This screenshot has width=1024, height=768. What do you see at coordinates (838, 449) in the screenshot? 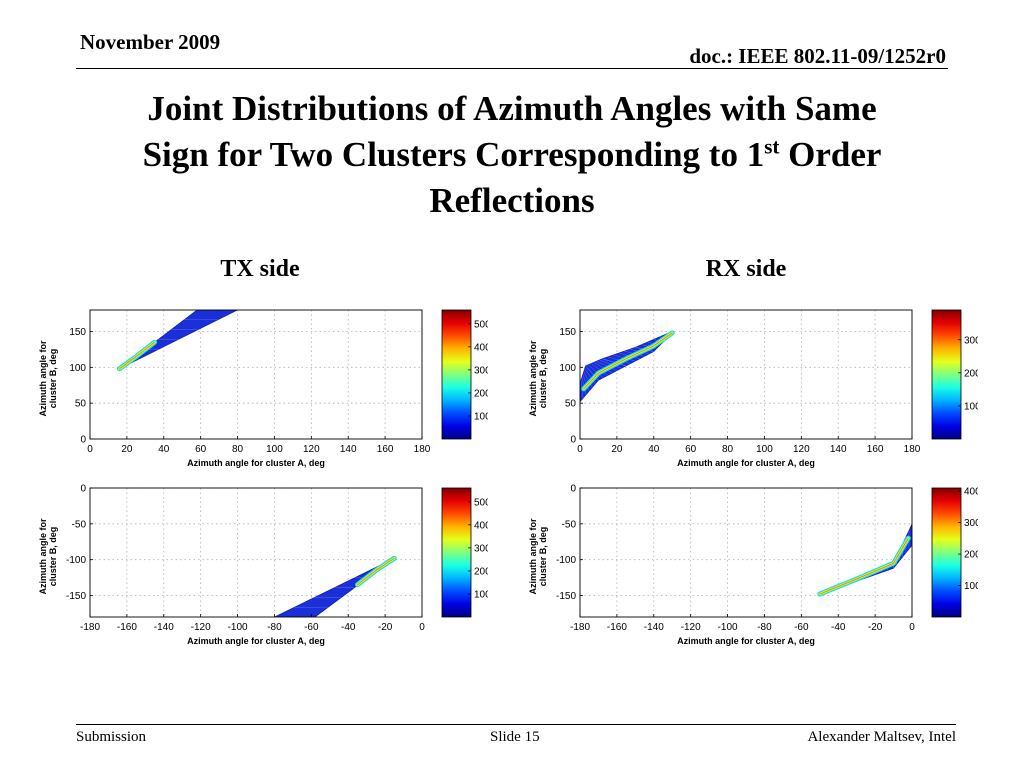
I see `x-tick-label: 140` at bounding box center [838, 449].